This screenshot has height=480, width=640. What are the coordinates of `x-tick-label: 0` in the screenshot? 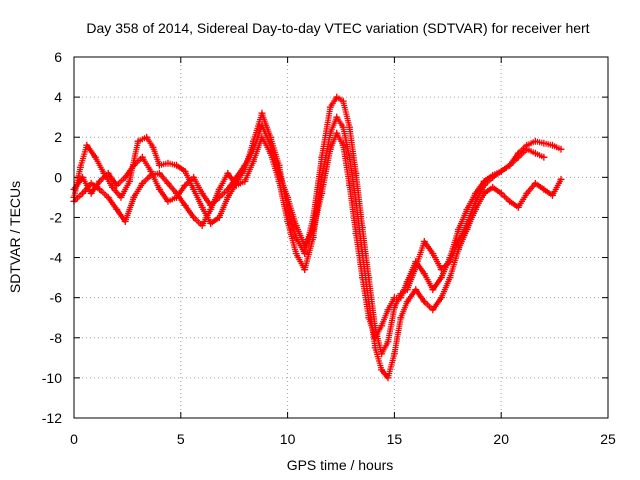 It's located at (74, 439).